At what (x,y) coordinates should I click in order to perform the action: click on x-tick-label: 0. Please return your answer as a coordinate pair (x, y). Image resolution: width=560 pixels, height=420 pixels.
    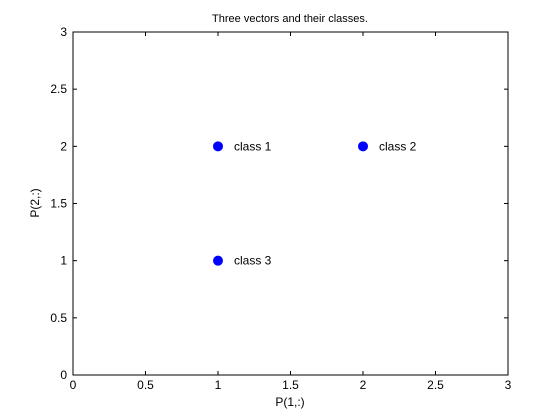
    Looking at the image, I should click on (73, 385).